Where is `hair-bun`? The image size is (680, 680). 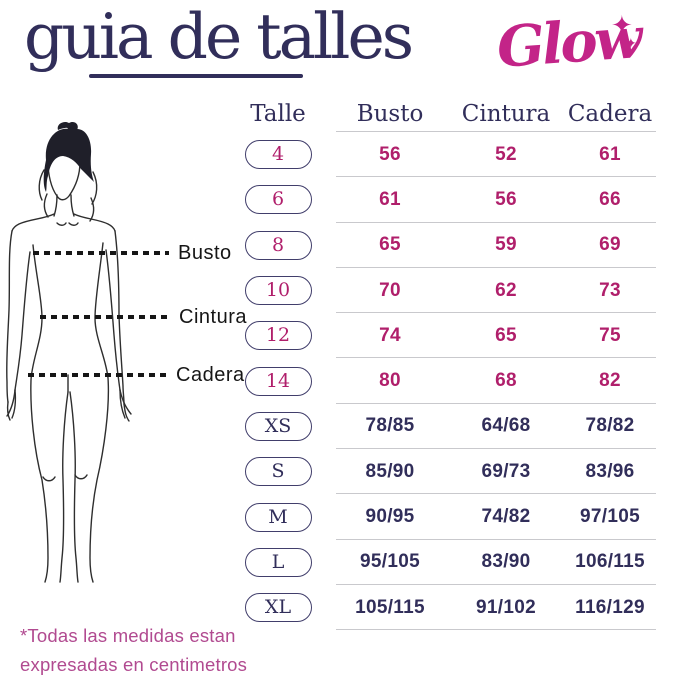
hair-bun is located at coordinates (67, 125).